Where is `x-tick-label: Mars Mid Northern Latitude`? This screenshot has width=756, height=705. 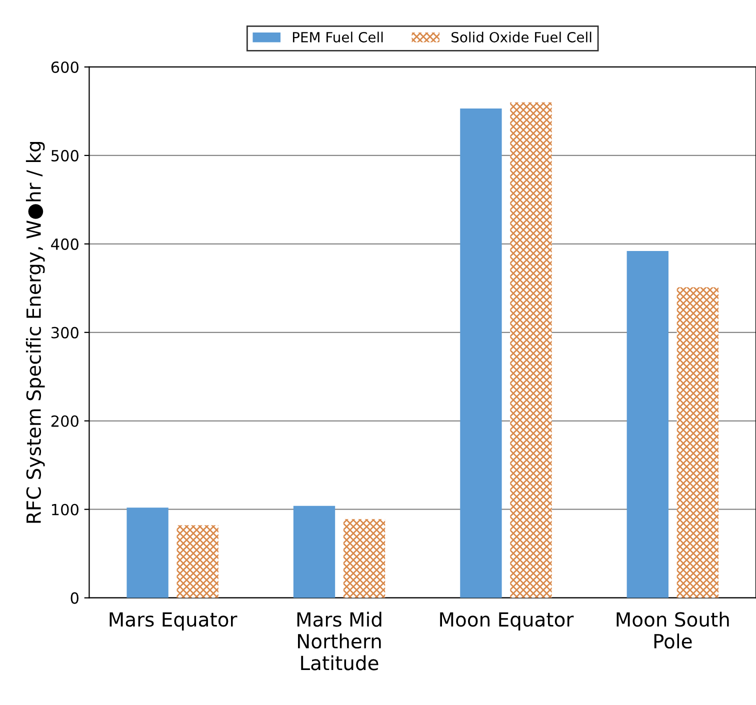
x-tick-label: Mars Mid Northern Latitude is located at coordinates (339, 641).